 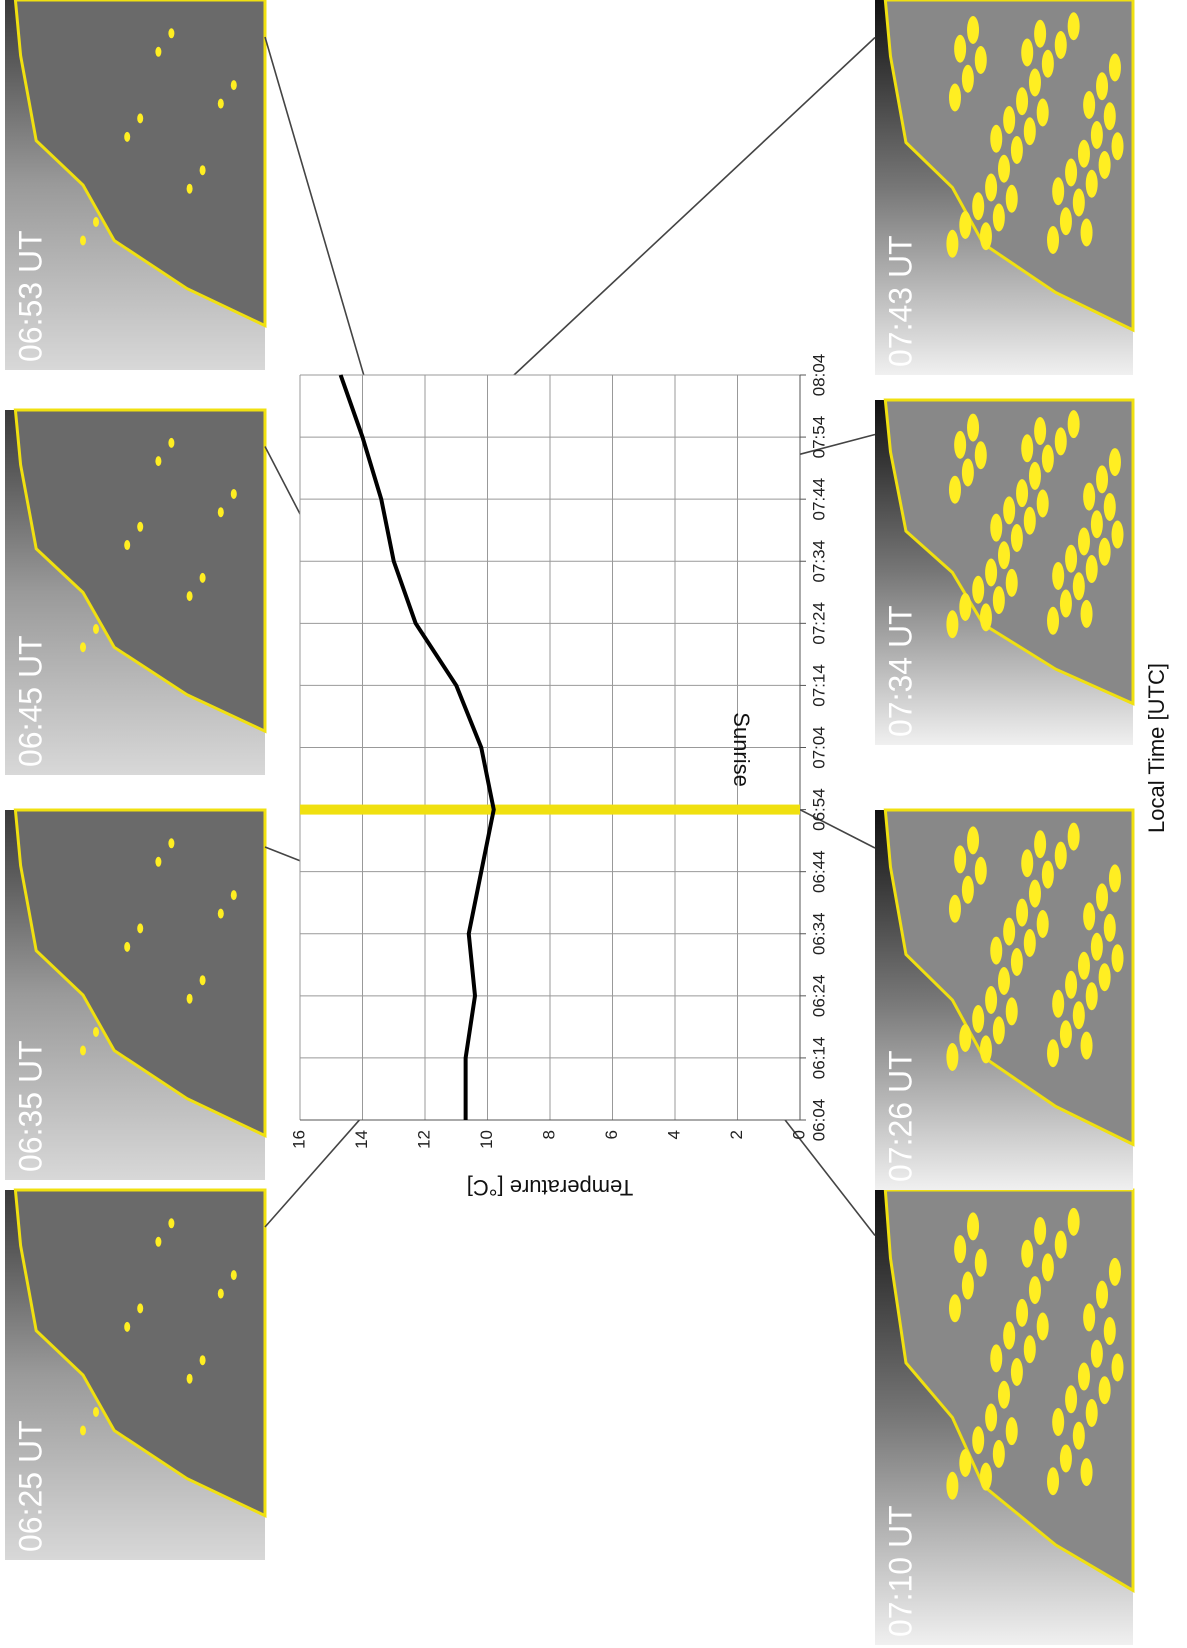 I want to click on photo: 07:43 UT, so click(x=1005, y=187).